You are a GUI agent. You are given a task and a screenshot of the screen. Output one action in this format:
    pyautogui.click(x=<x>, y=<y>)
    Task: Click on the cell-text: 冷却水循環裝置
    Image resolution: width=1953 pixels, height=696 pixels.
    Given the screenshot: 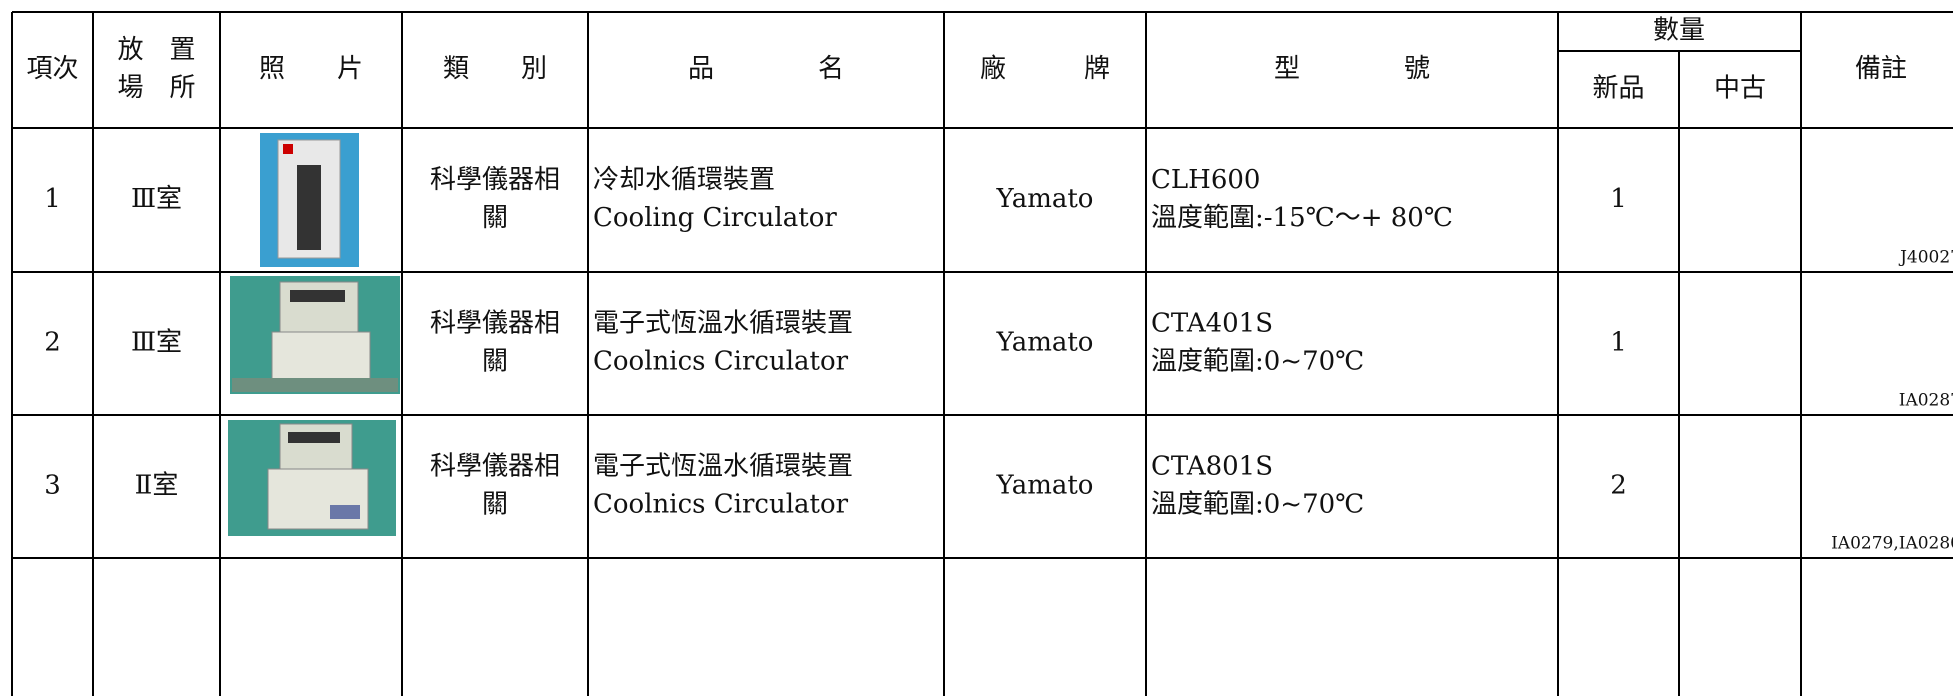 What is the action you would take?
    pyautogui.click(x=684, y=180)
    